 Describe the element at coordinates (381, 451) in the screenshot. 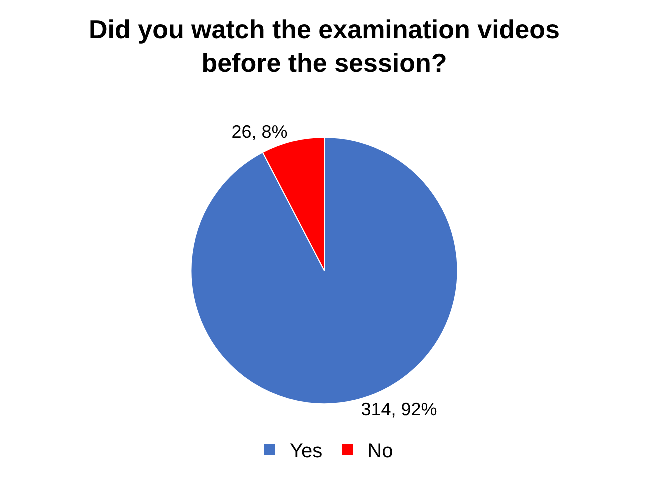

I see `legend-label: No` at that location.